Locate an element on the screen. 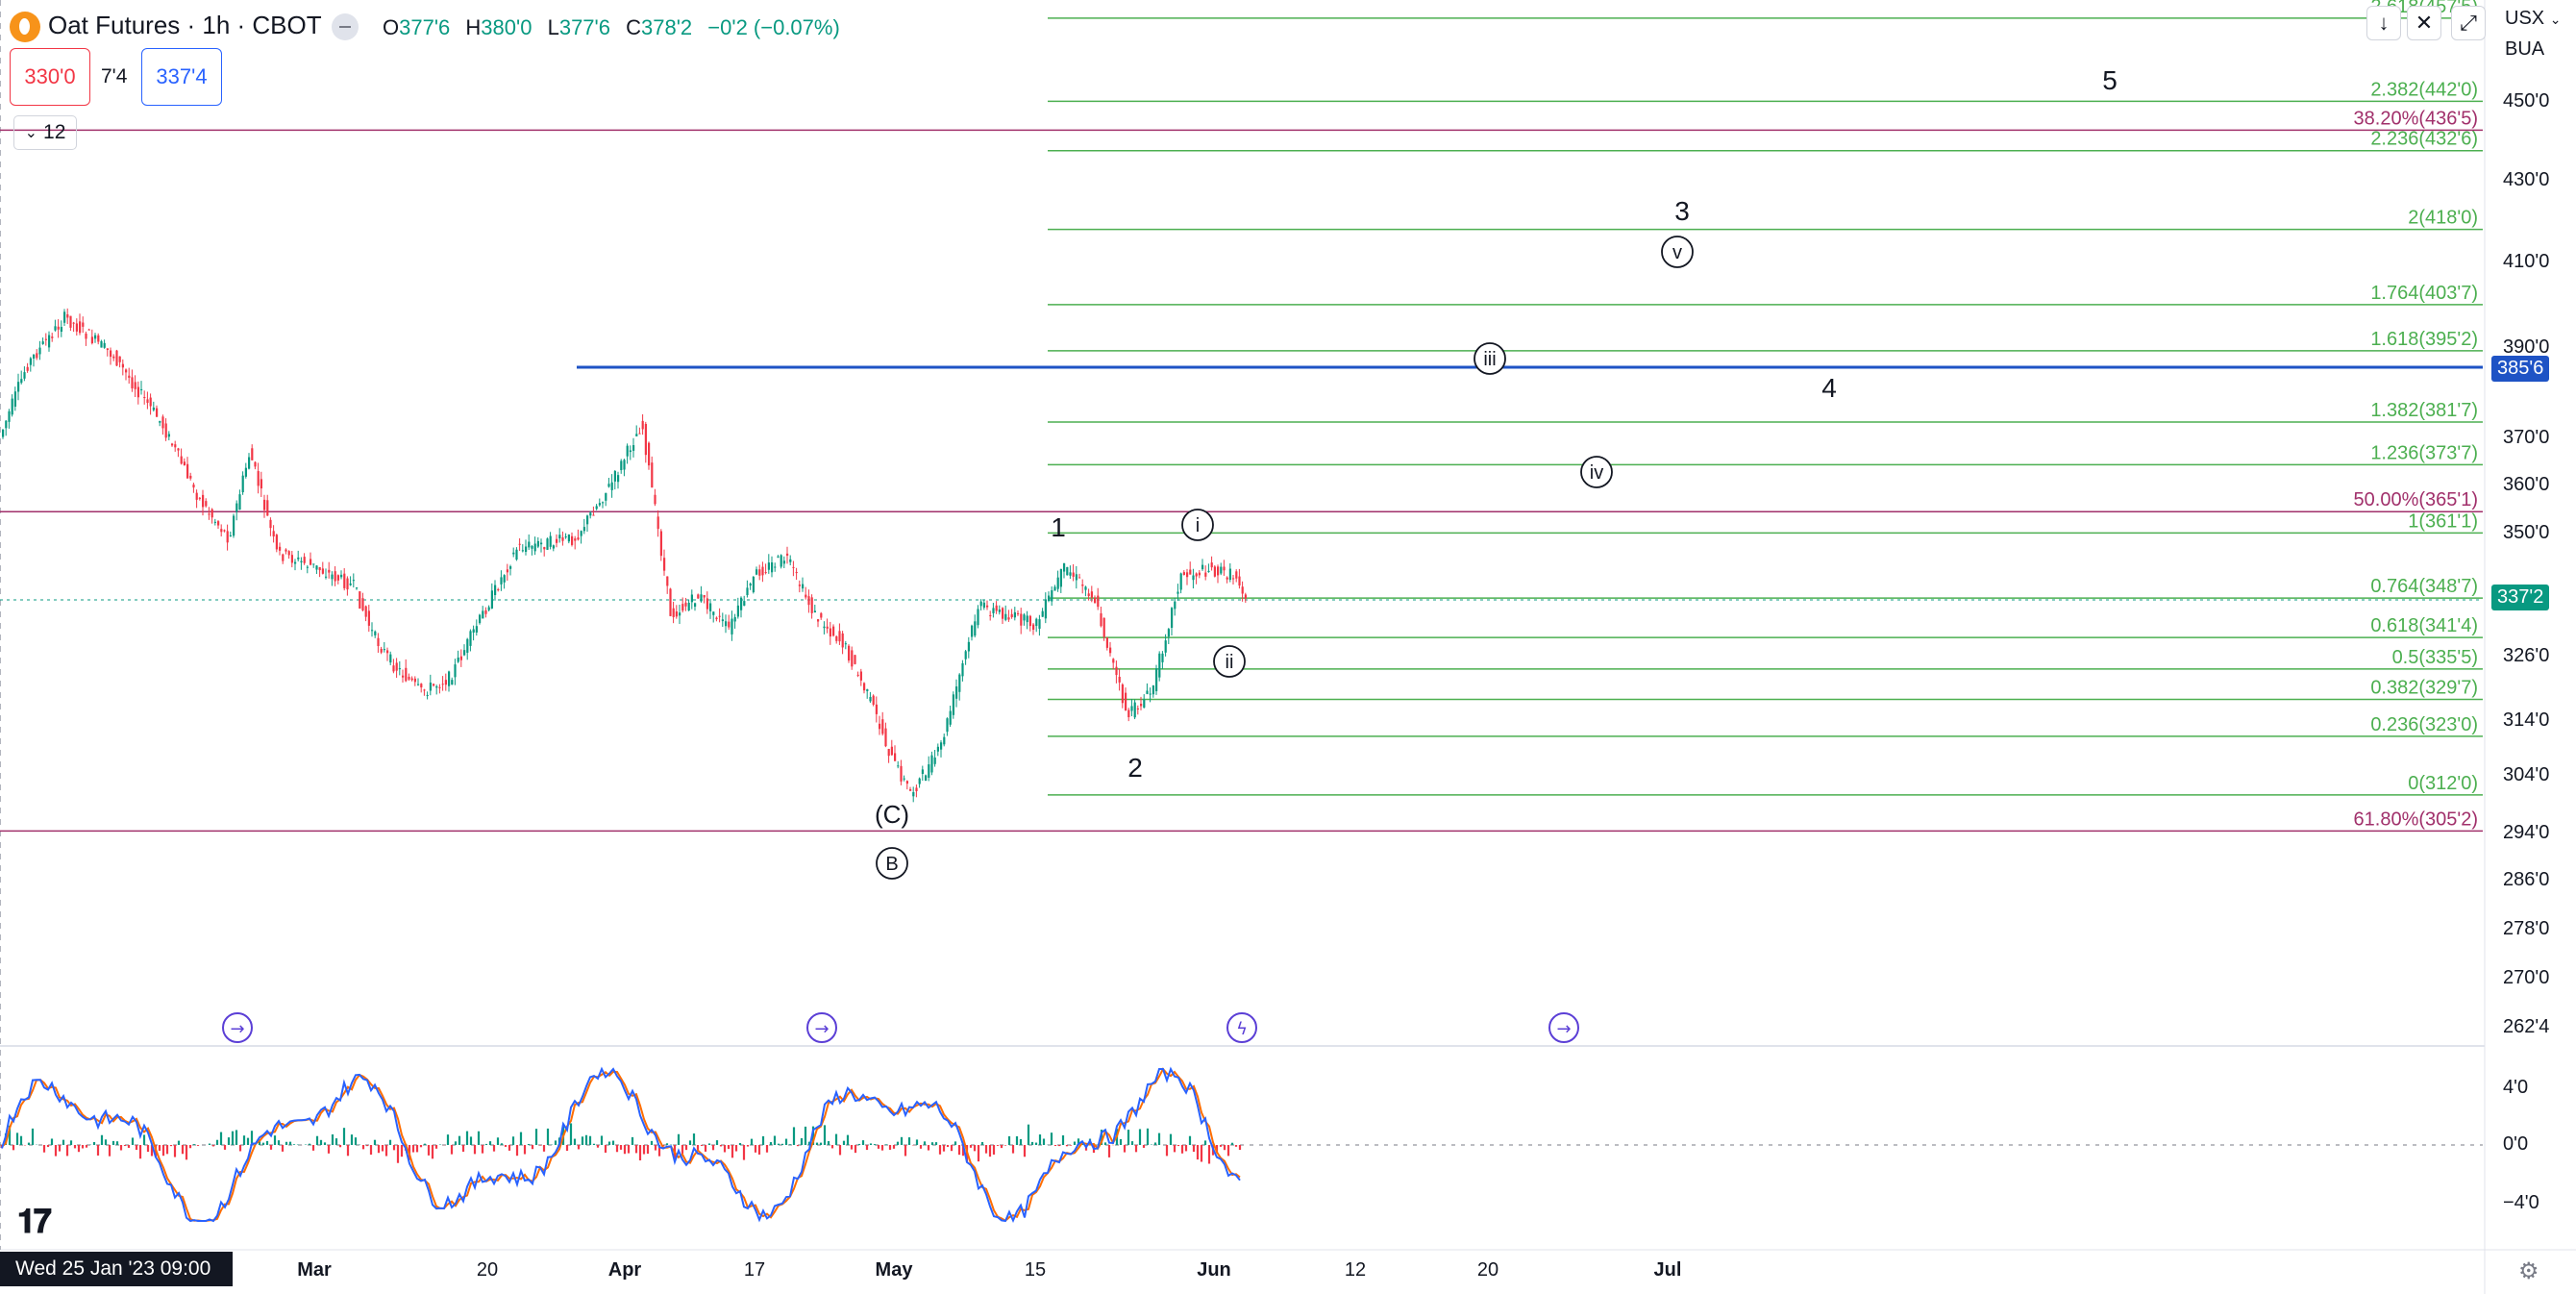 The height and width of the screenshot is (1294, 2576). wave-circle-wii is located at coordinates (1229, 662).